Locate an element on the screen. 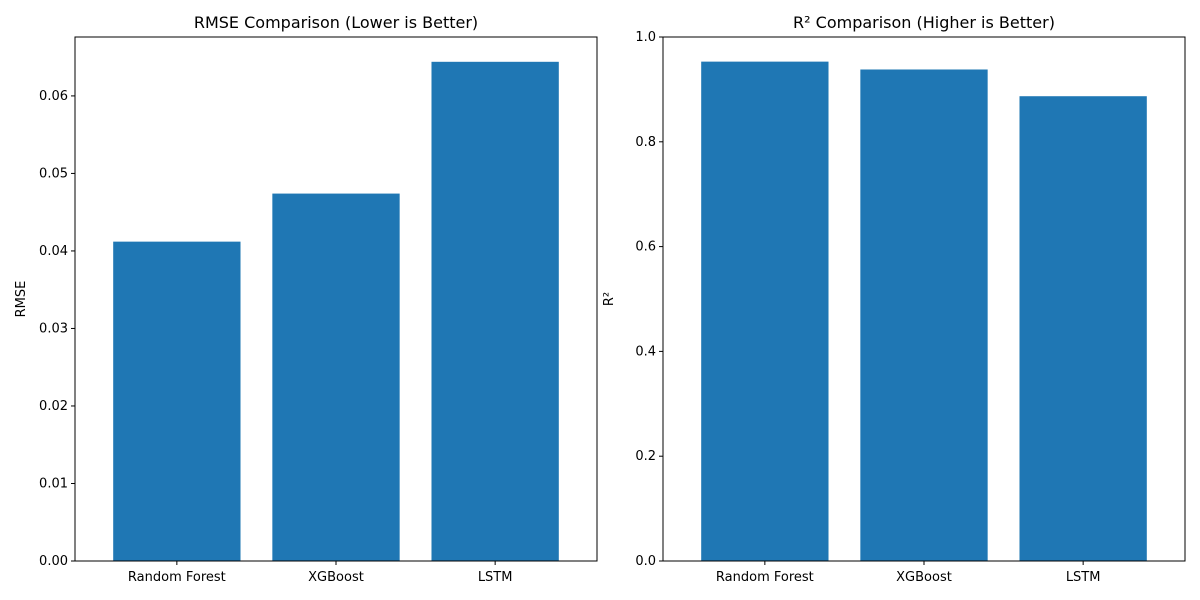 The width and height of the screenshot is (1200, 600). y-tick-label: 0.06 is located at coordinates (53, 96).